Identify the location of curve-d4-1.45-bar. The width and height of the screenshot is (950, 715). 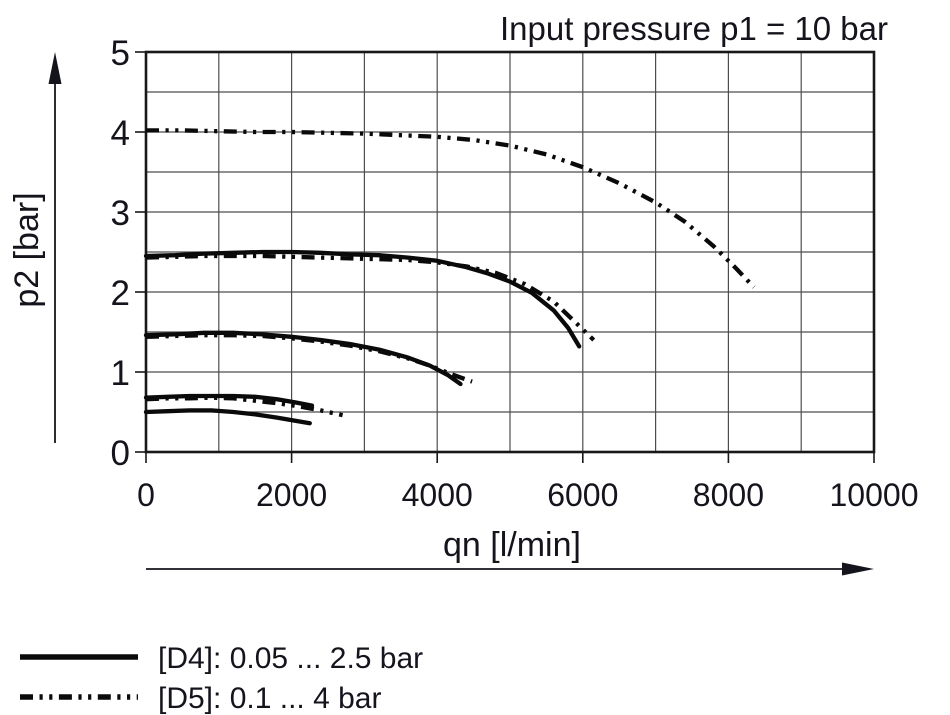
(303, 358).